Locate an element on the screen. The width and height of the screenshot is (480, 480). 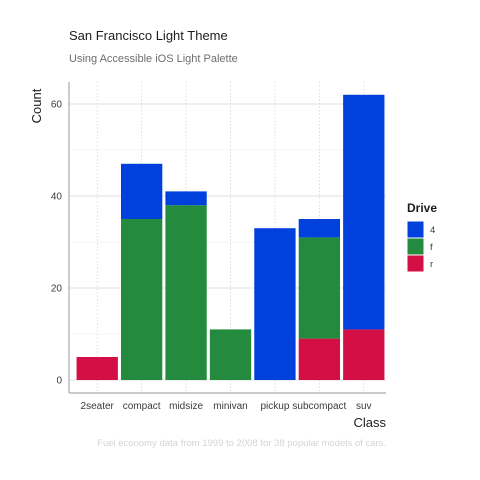
chart-title: San Francisco Light Theme is located at coordinates (148, 35).